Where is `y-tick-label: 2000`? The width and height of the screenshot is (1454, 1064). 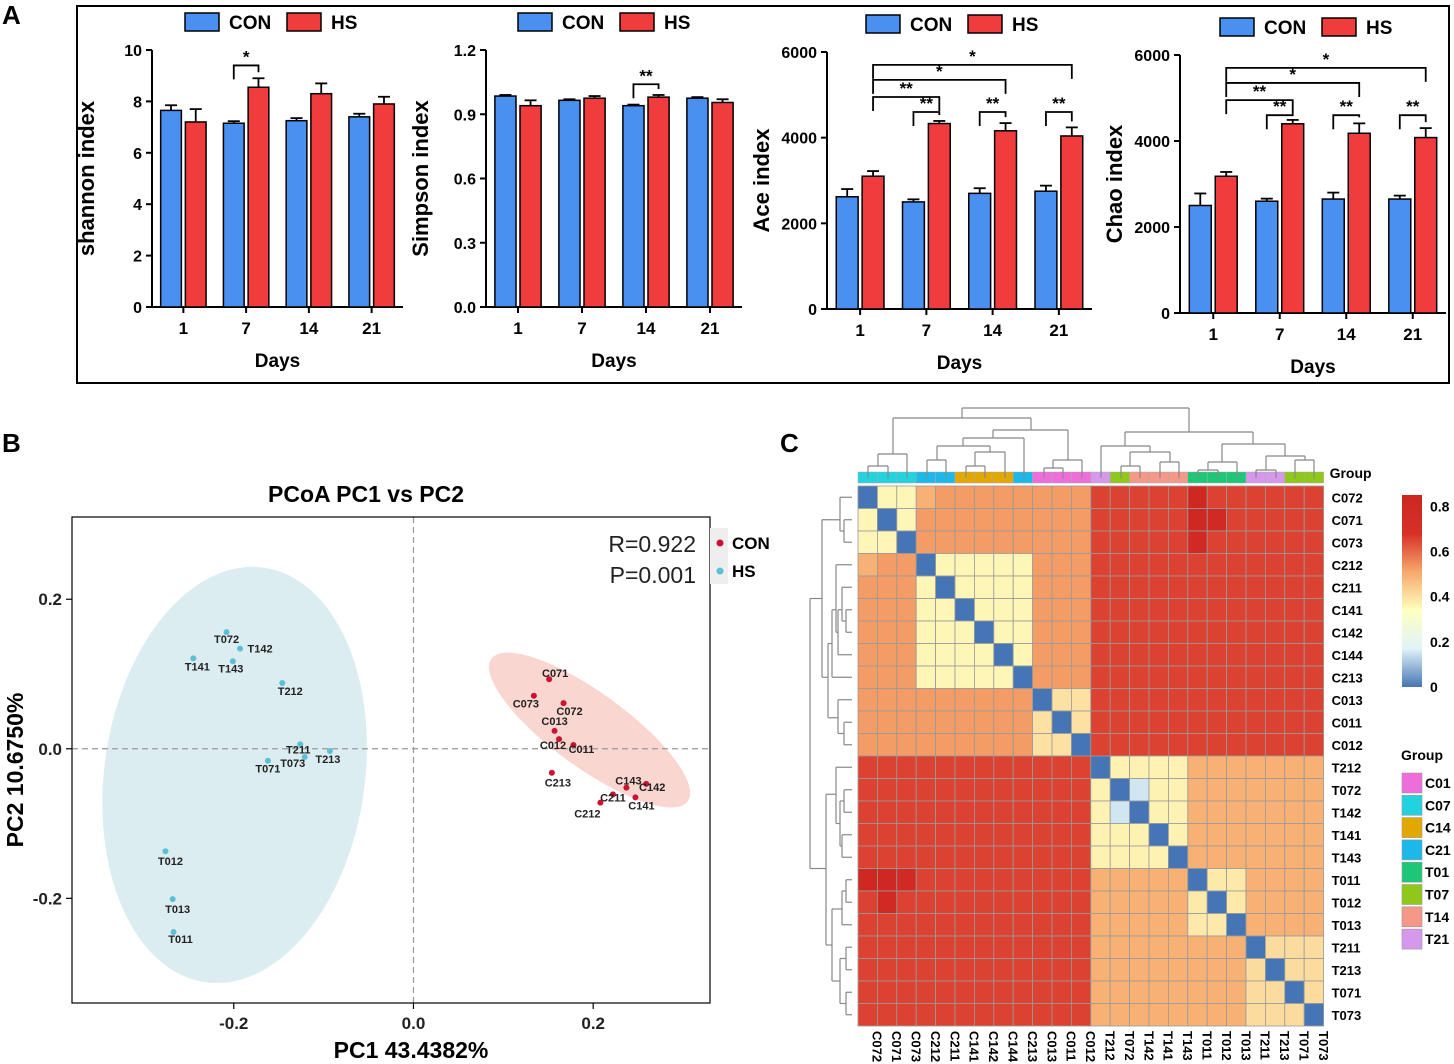
y-tick-label: 2000 is located at coordinates (1152, 228).